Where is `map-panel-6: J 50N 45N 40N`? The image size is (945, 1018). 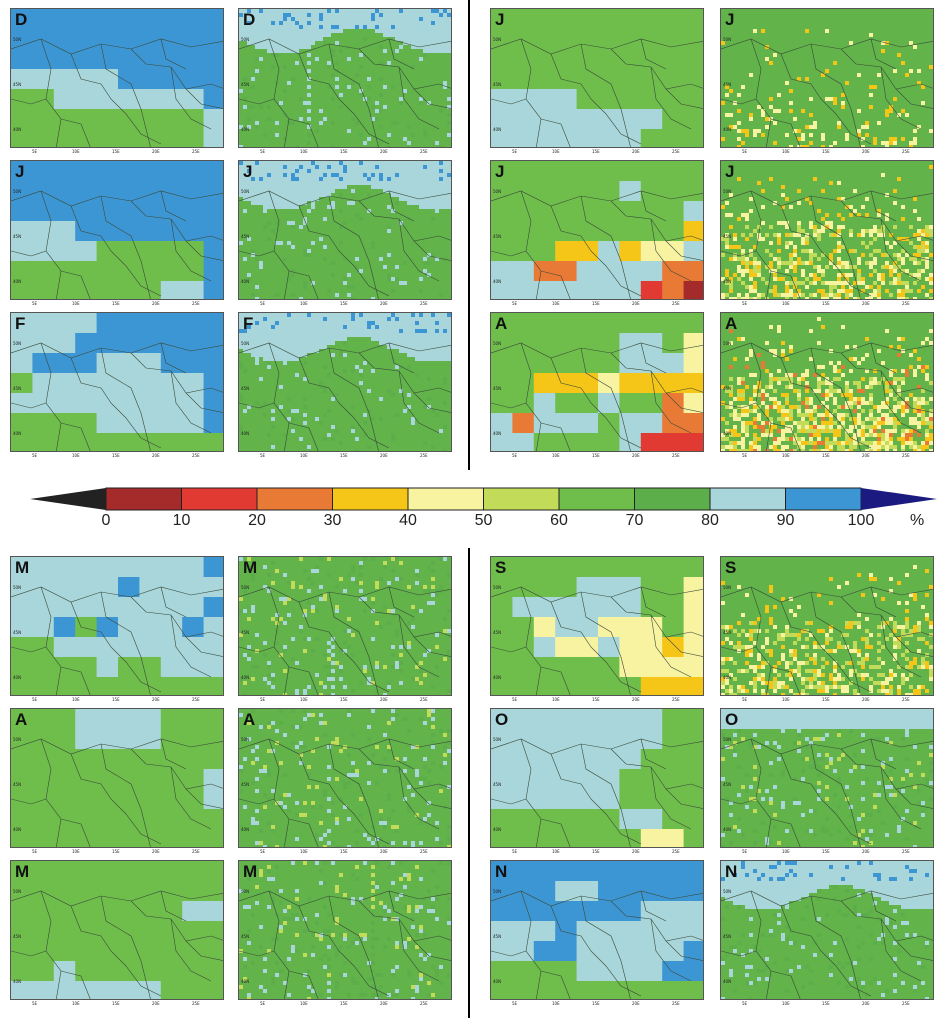 map-panel-6: J 50N 45N 40N is located at coordinates (345, 230).